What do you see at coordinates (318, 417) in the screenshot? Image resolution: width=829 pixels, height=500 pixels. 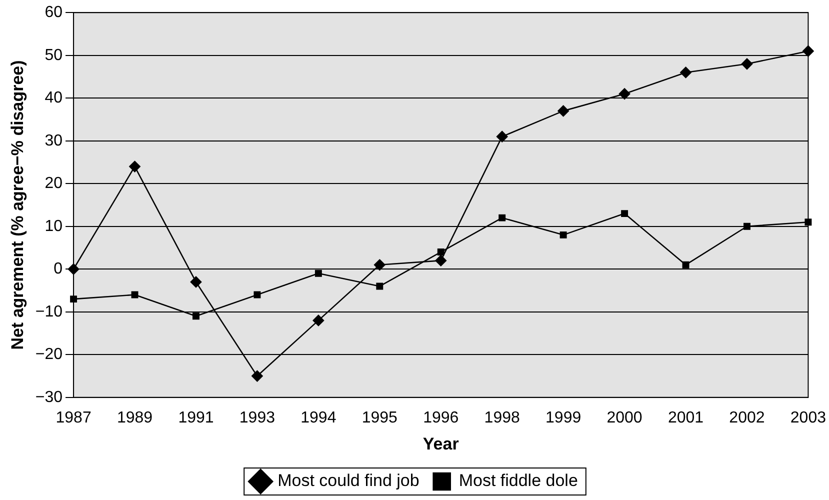 I see `x-tick-label: 1994` at bounding box center [318, 417].